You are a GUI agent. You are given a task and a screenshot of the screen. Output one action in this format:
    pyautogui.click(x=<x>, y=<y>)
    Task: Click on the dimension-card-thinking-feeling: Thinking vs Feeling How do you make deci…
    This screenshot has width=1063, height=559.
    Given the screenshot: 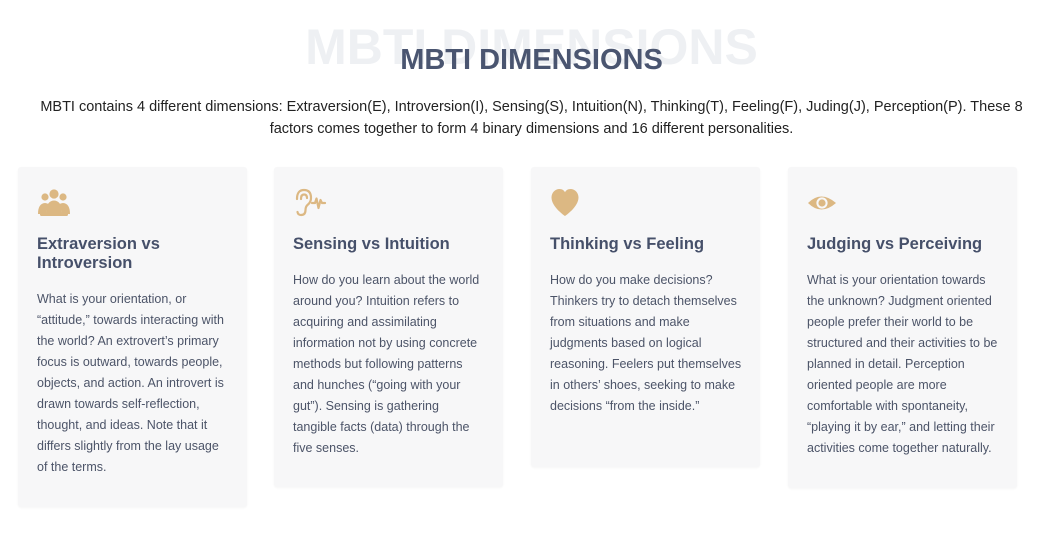 What is the action you would take?
    pyautogui.click(x=645, y=317)
    